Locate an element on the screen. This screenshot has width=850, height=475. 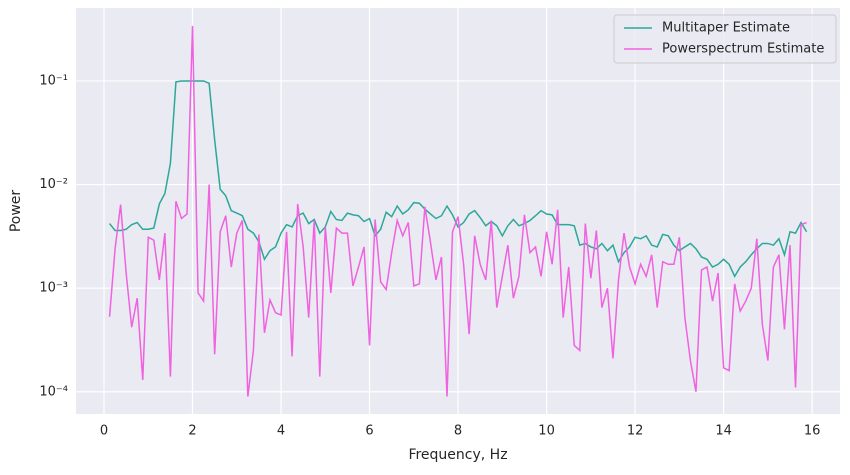
legend-box is located at coordinates (725, 39).